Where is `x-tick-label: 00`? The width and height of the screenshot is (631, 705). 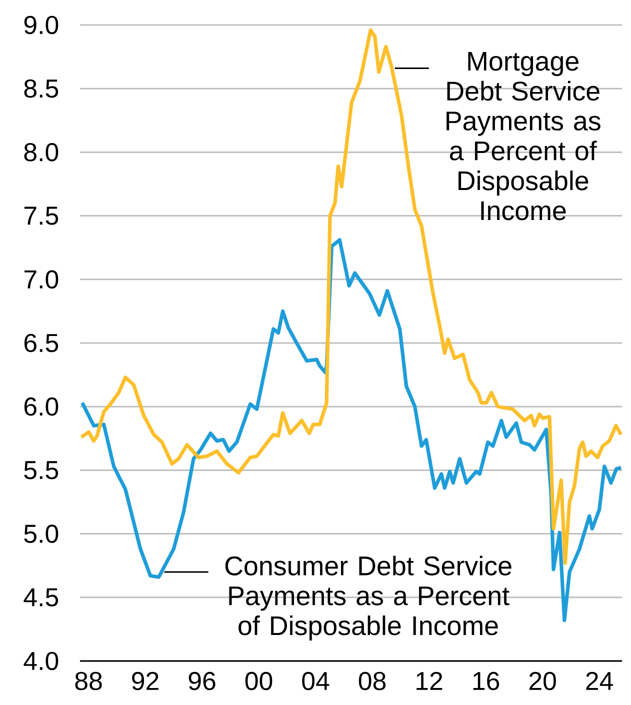
x-tick-label: 00 is located at coordinates (258, 681).